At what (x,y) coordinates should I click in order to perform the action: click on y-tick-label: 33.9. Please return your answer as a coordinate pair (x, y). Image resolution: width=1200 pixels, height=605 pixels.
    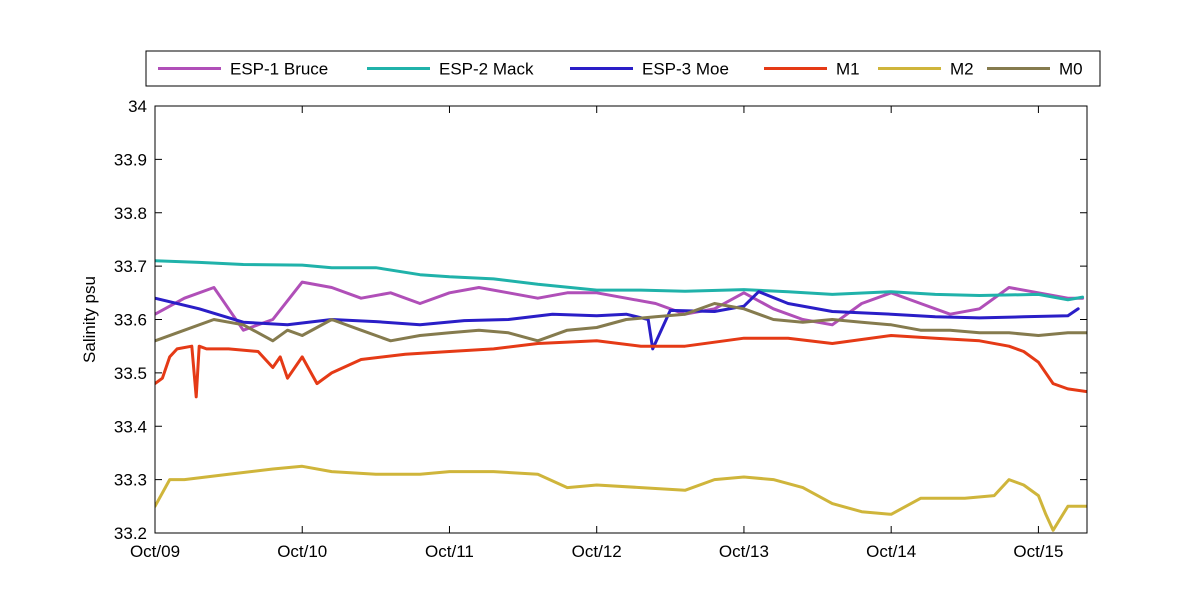
    Looking at the image, I should click on (130, 159).